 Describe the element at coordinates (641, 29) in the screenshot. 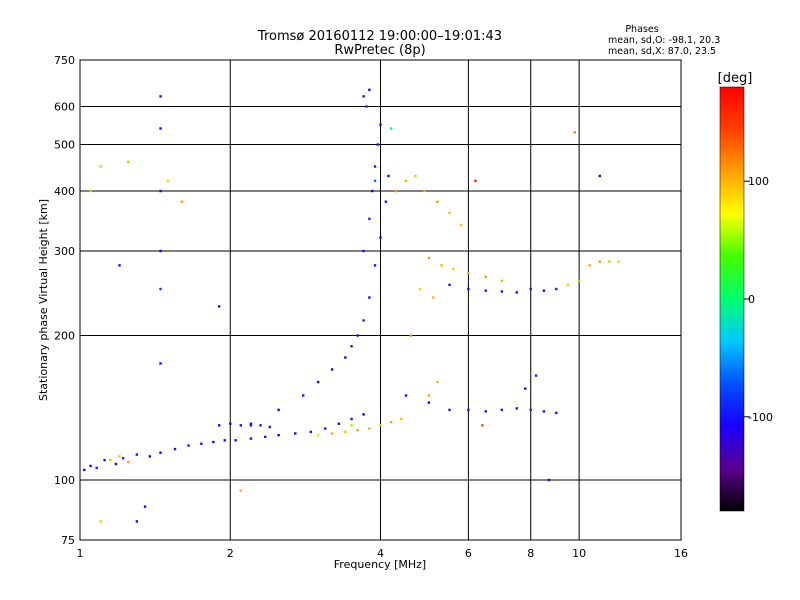

I see `stats-heading: Phases` at that location.